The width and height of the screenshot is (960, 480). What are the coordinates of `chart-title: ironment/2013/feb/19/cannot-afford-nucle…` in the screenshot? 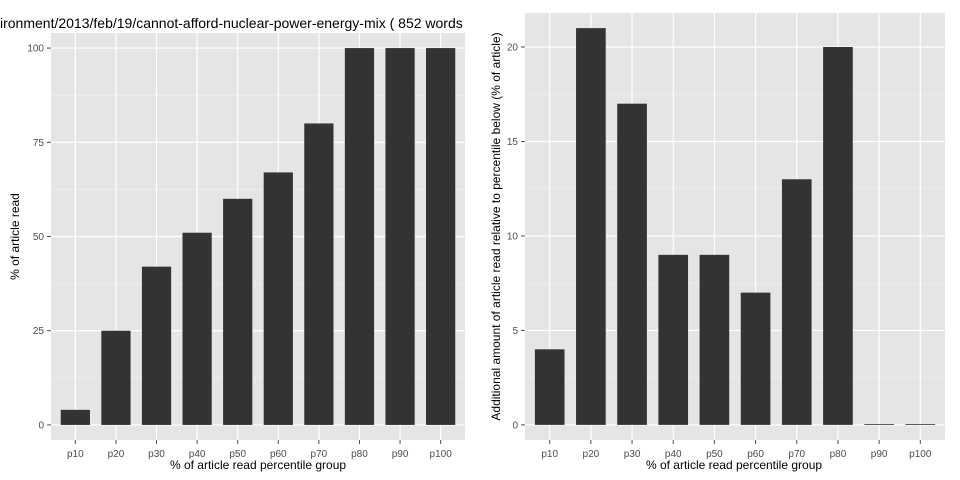 It's located at (231, 23).